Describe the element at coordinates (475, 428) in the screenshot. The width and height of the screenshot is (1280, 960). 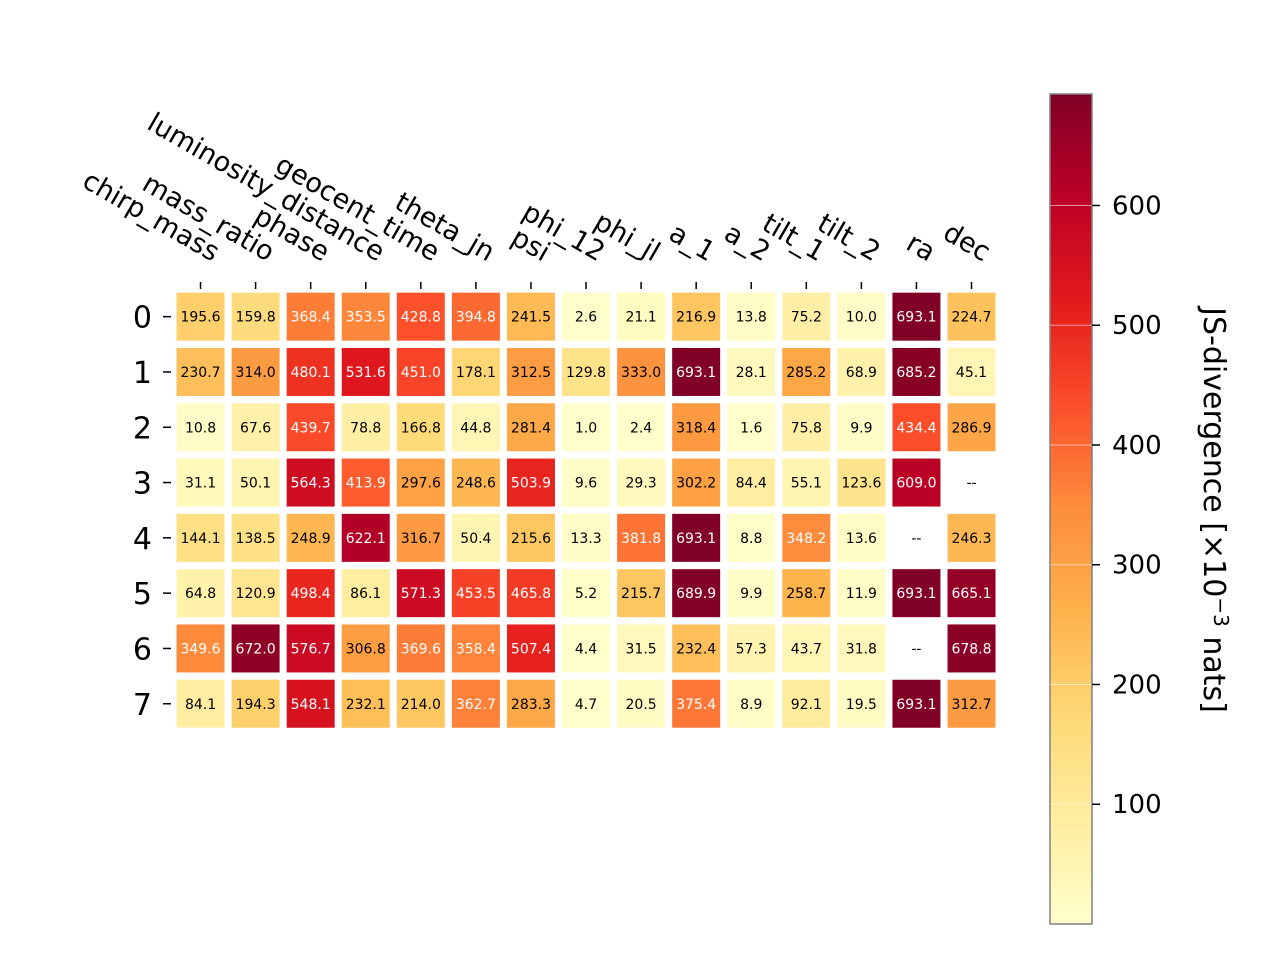
I see `cell-label: 44.8` at that location.